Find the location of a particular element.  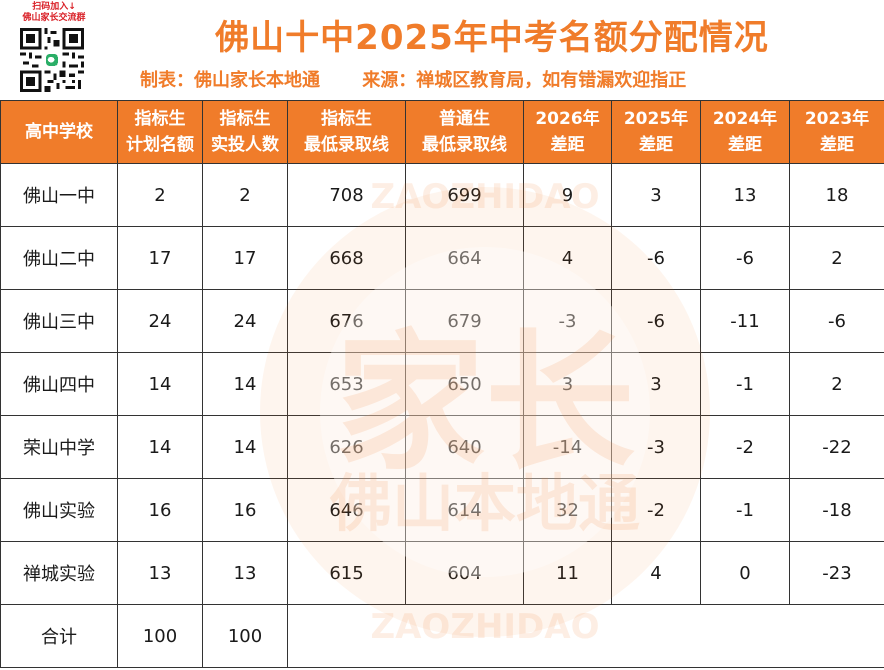

total-row: 合计 100 100 is located at coordinates (442, 636).